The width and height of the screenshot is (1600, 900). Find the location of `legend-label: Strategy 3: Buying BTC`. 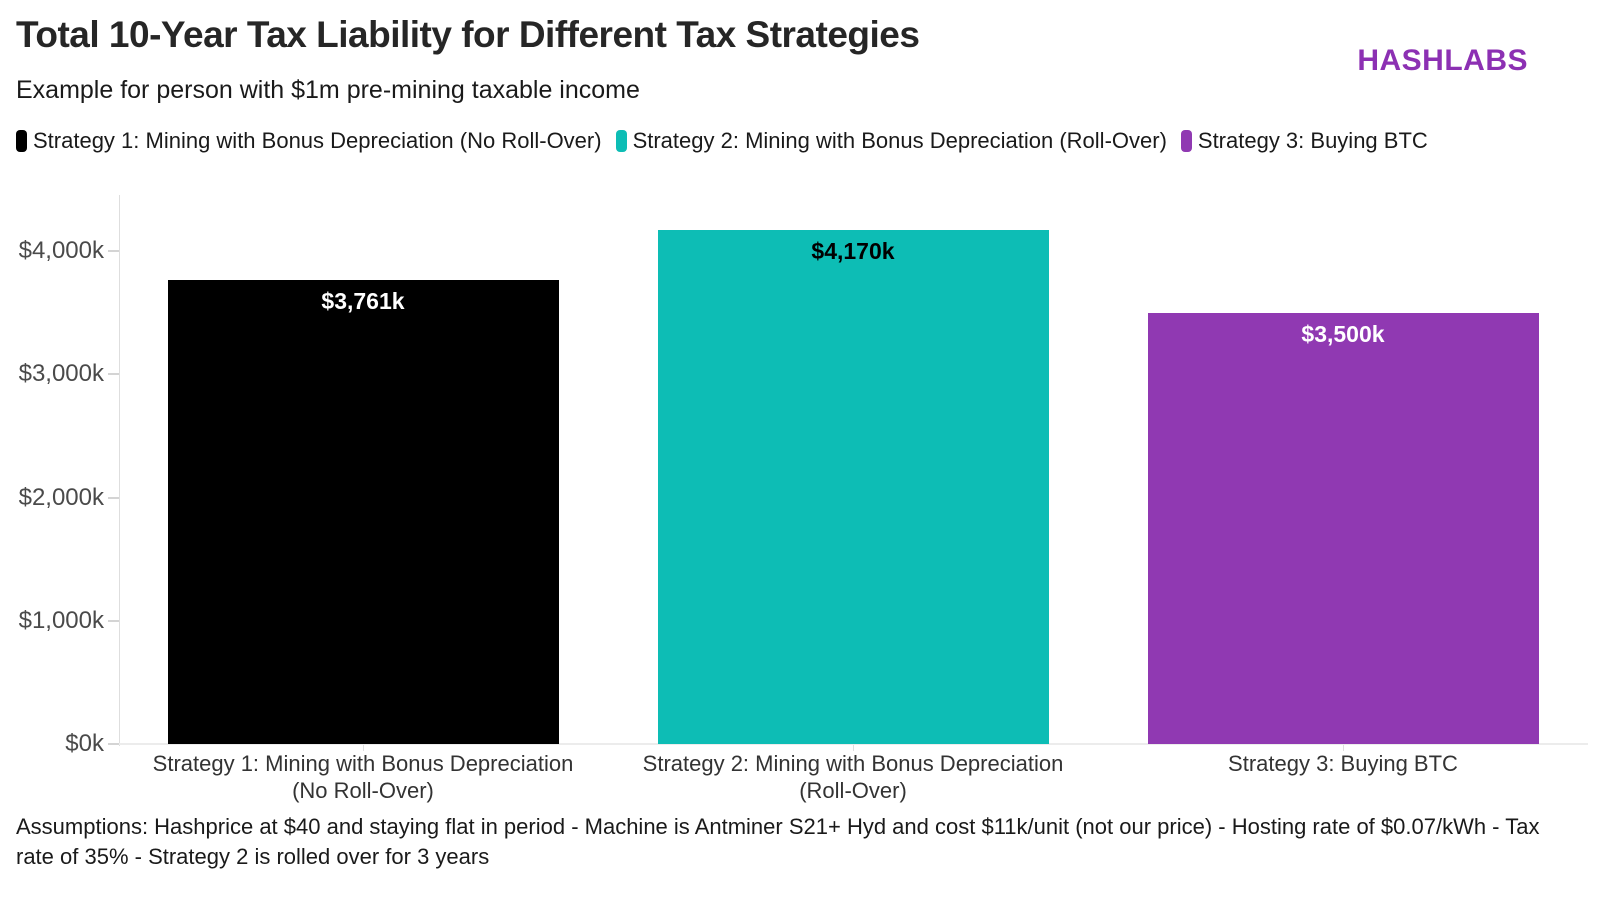

legend-label: Strategy 3: Buying BTC is located at coordinates (1312, 140).